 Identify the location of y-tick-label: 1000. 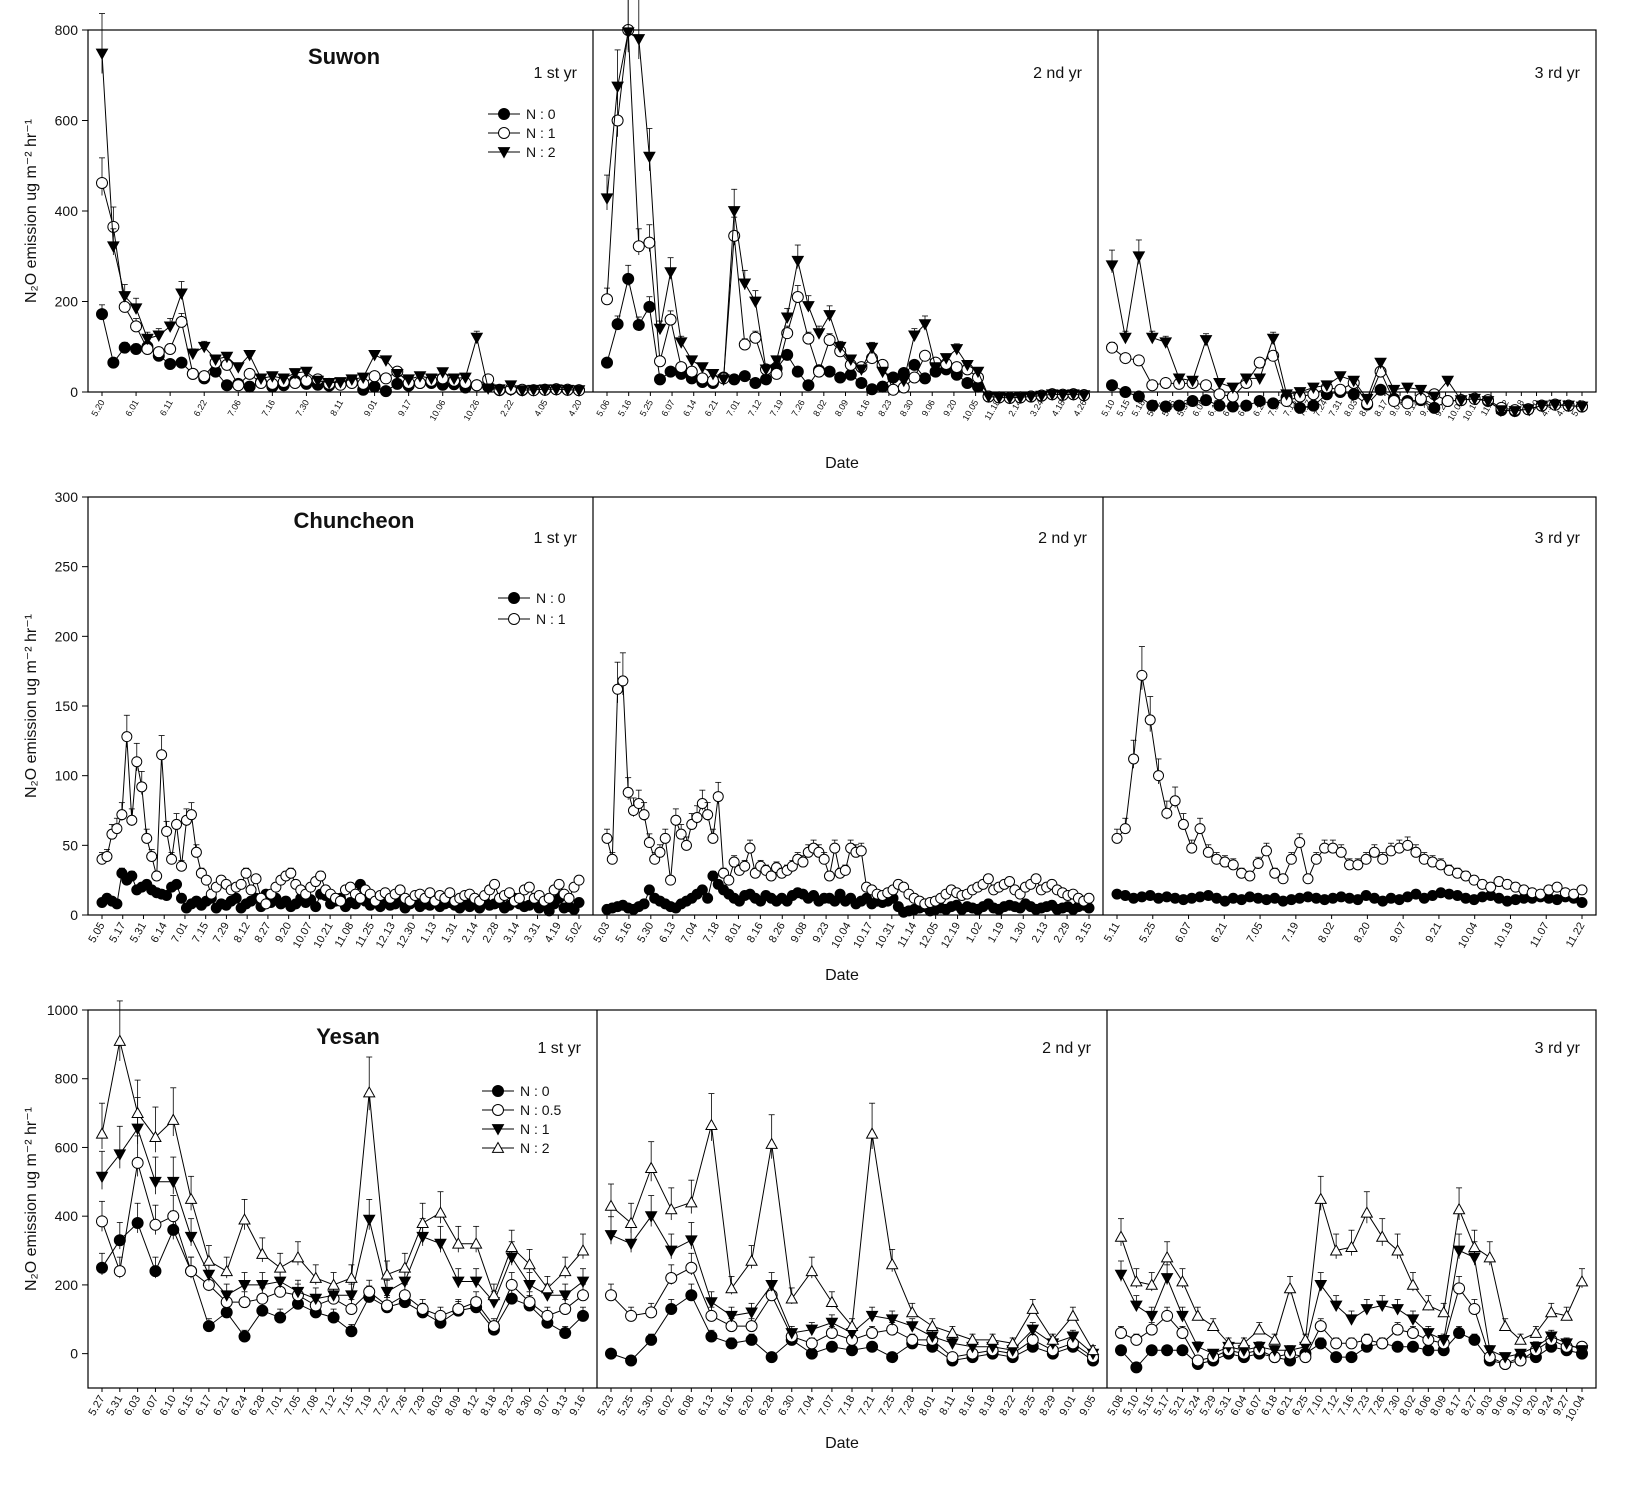
(62, 1010).